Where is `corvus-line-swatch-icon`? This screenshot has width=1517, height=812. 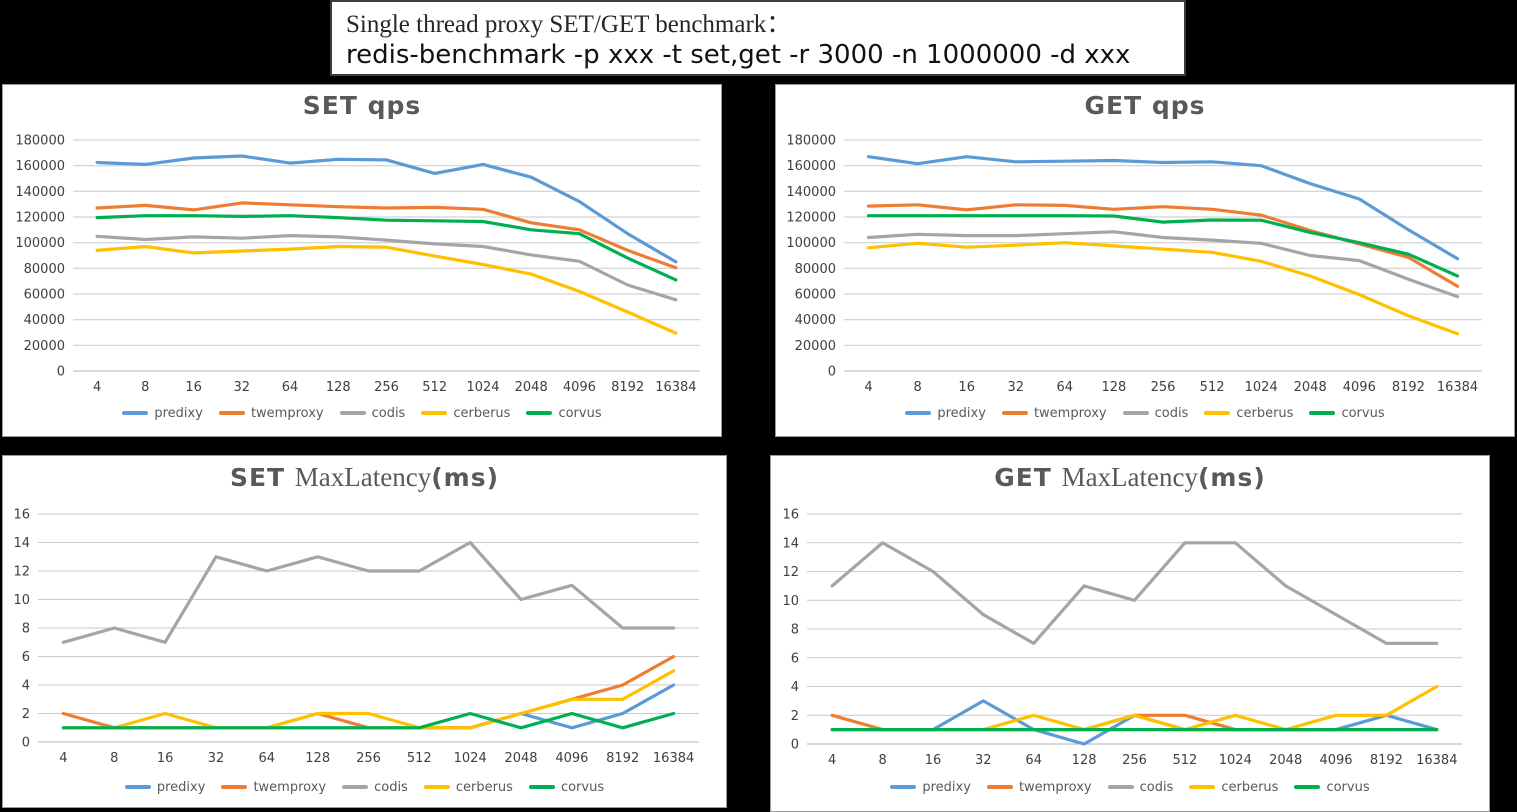 corvus-line-swatch-icon is located at coordinates (1322, 412).